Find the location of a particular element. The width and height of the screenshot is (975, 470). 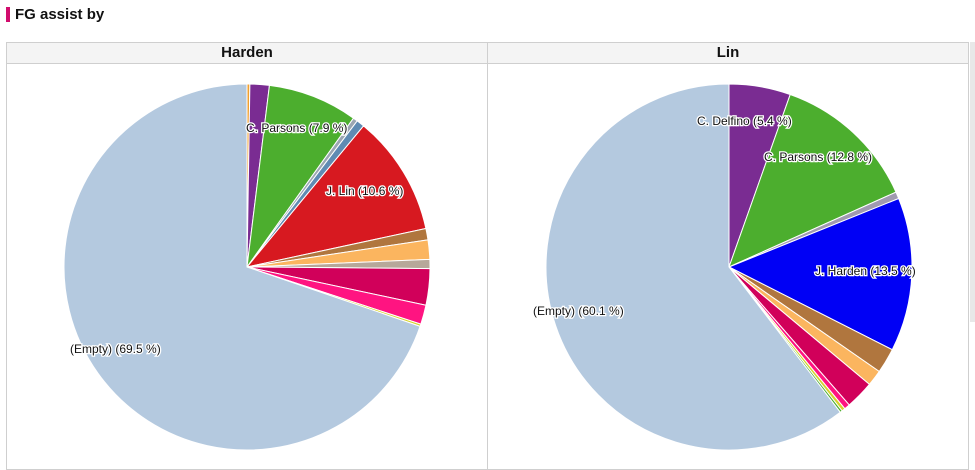

pie-slice-j-harden is located at coordinates (820, 274).